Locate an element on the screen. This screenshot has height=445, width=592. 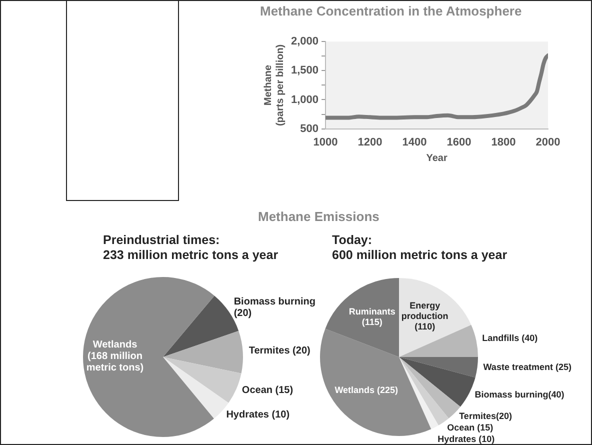
x-tick-label: 1000 is located at coordinates (325, 142).